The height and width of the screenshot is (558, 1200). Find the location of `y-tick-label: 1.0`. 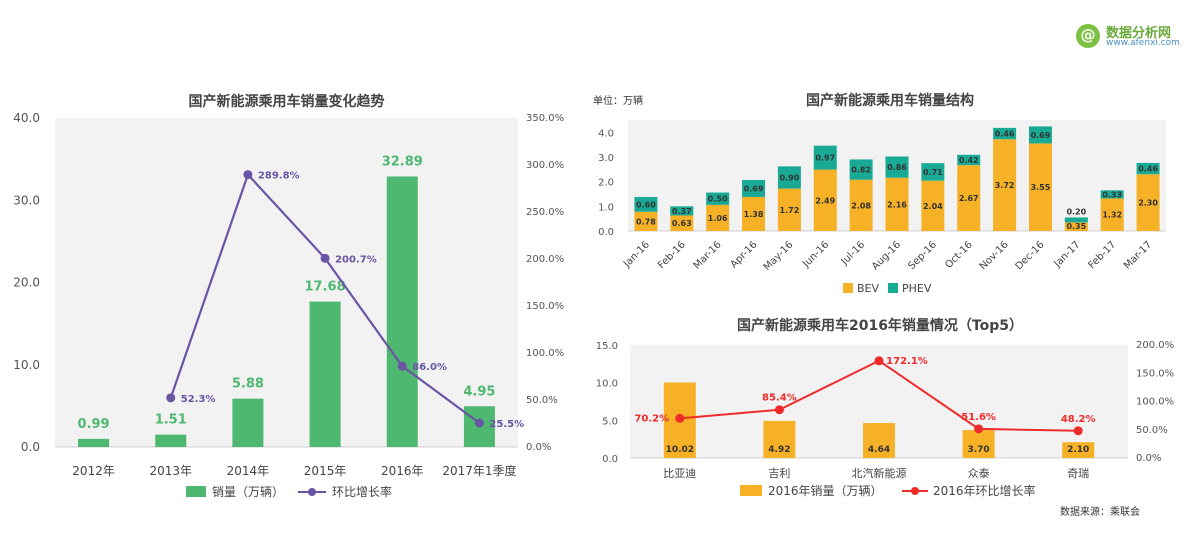

y-tick-label: 1.0 is located at coordinates (606, 207).